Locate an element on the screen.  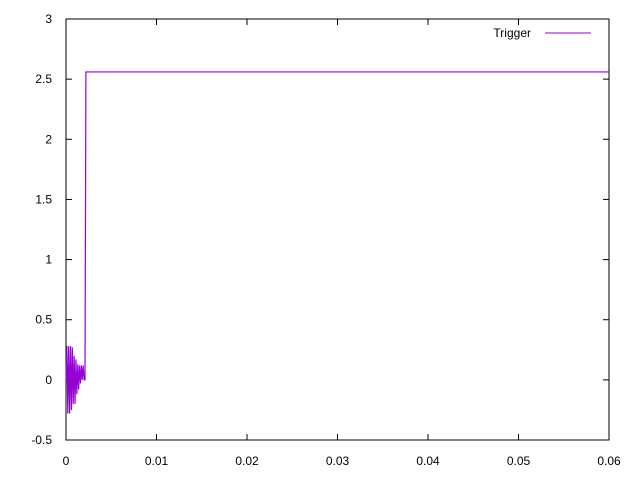
x-tick-label: 0.04 is located at coordinates (428, 461).